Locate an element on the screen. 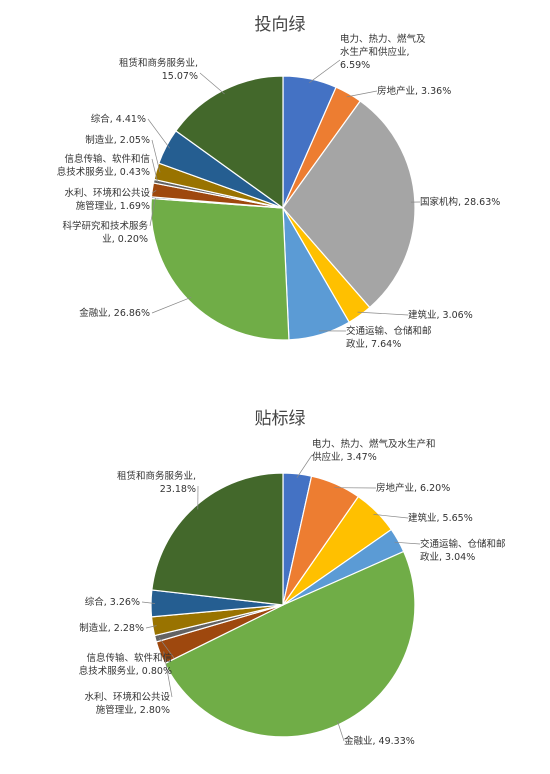 The image size is (550, 774). data-label: 电力、热力、燃气及水生产和供应业, 3.47% is located at coordinates (374, 450).